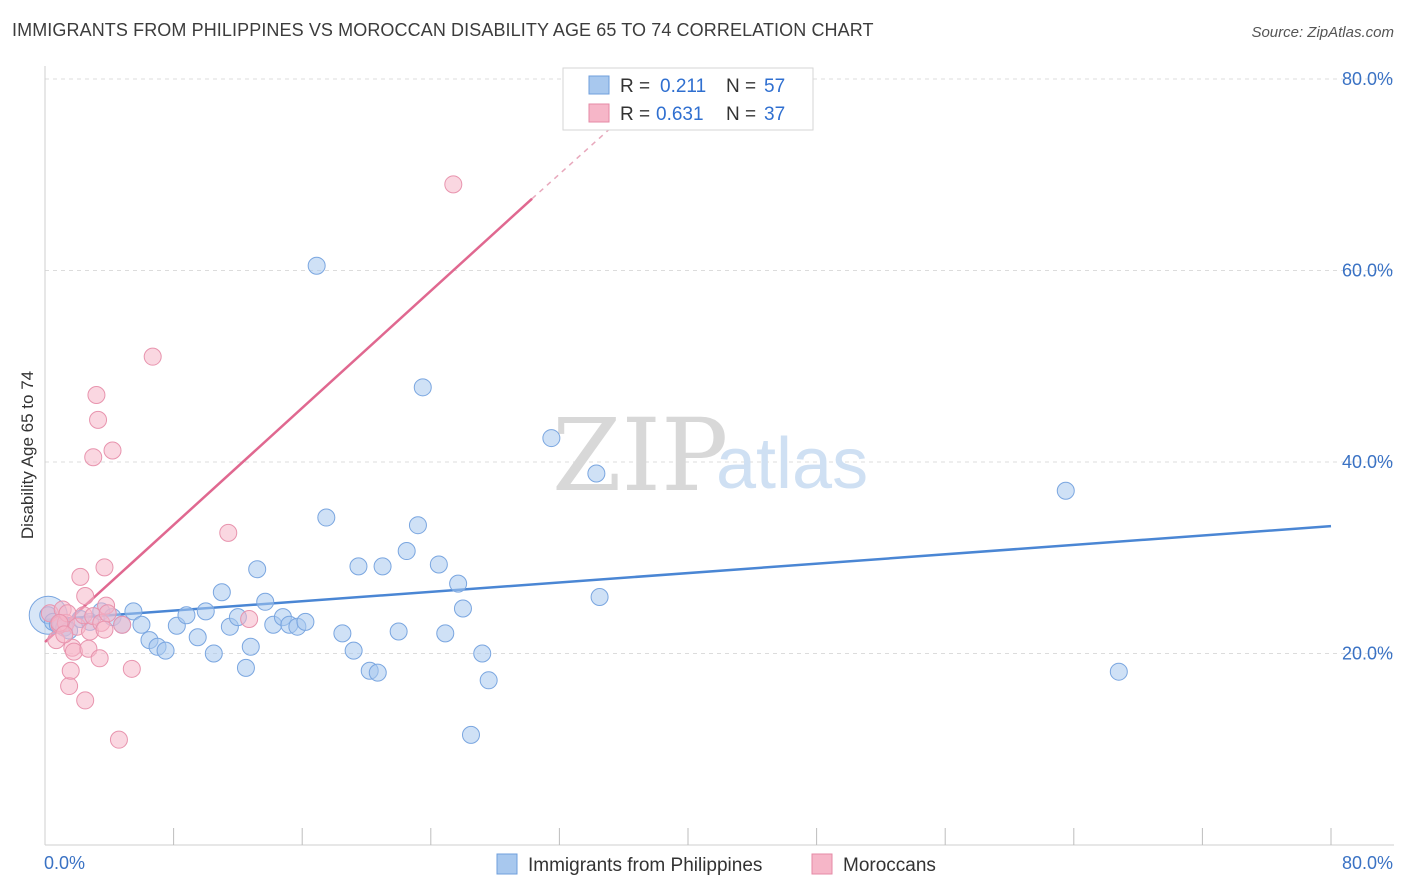 The image size is (1406, 892). Describe the element at coordinates (1367, 863) in the screenshot. I see `x-tick-label-1: 80.0%` at that location.